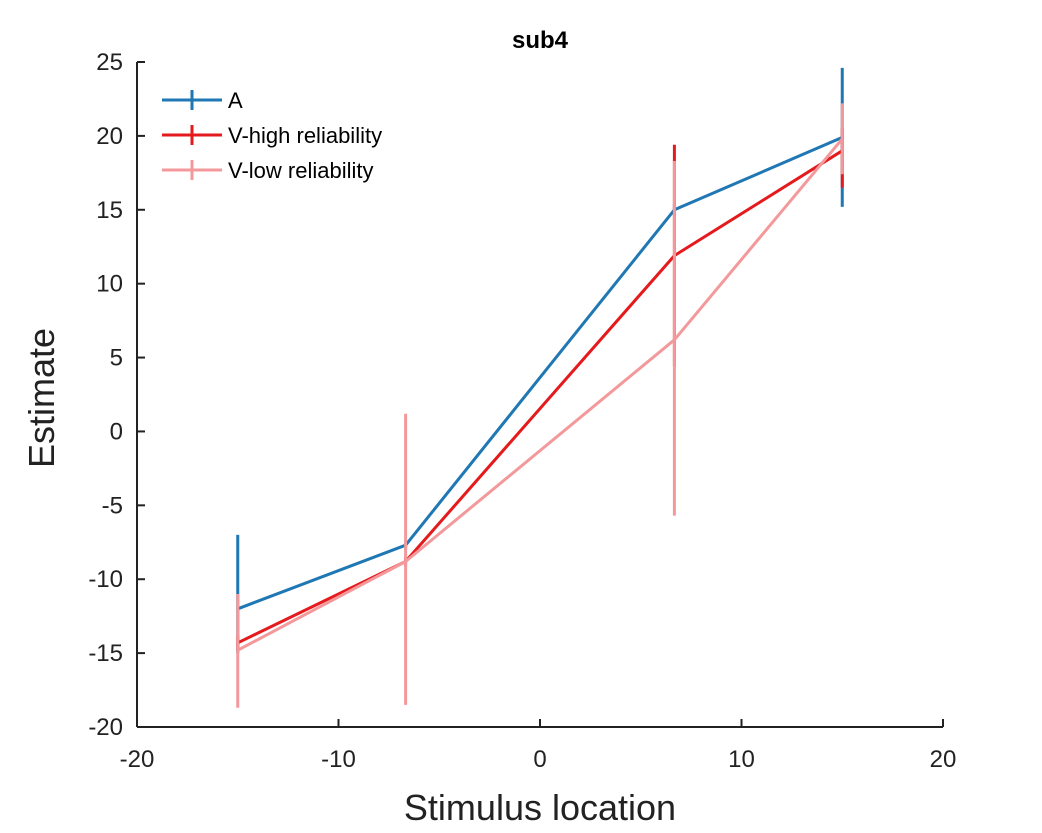 This screenshot has width=1042, height=833. Describe the element at coordinates (105, 653) in the screenshot. I see `y-tick-label: -15` at that location.